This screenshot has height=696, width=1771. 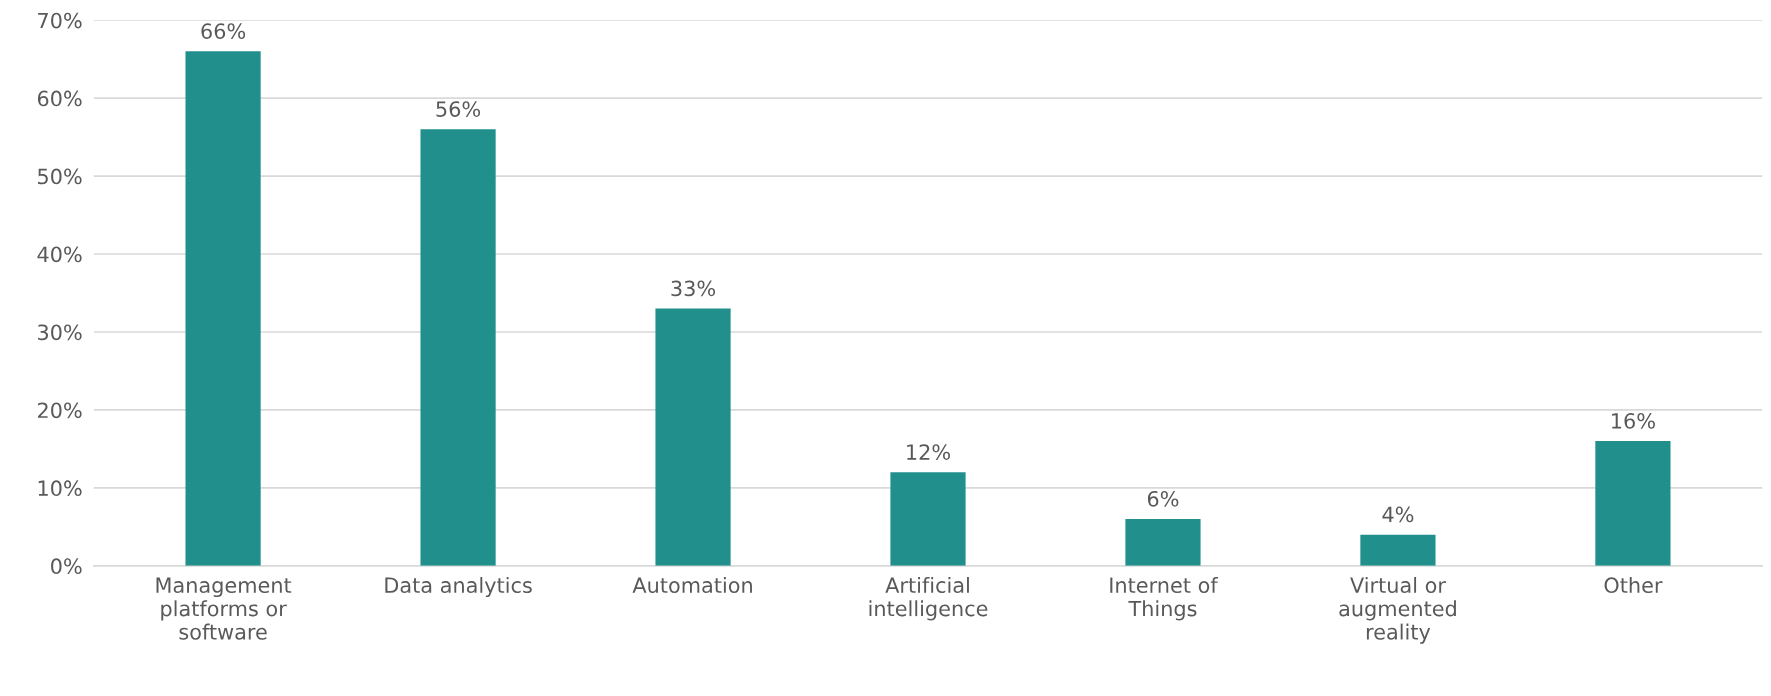 I want to click on x-tick-label: Automation, so click(x=692, y=585).